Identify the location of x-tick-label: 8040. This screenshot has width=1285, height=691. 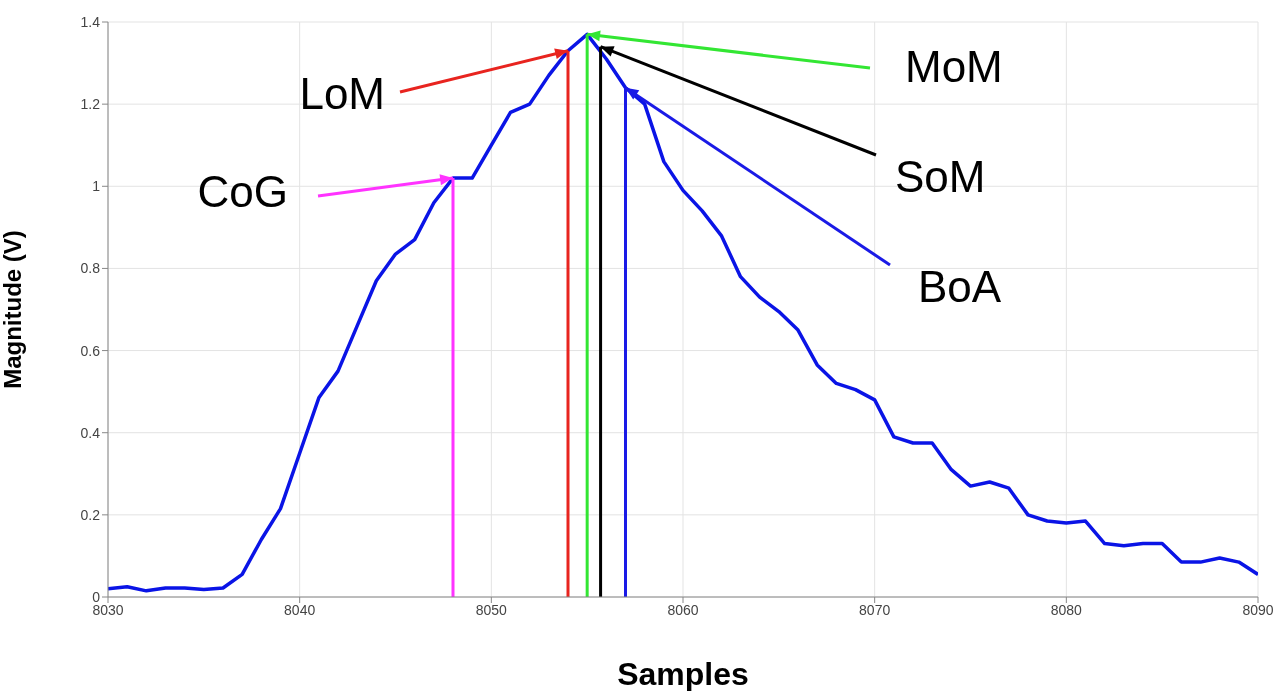
(300, 609).